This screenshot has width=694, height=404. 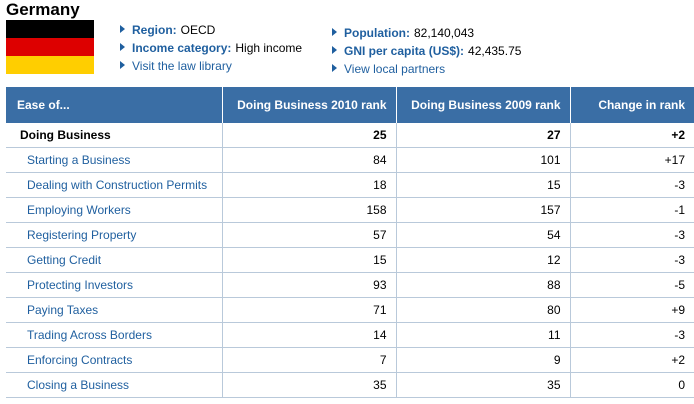 What do you see at coordinates (483, 160) in the screenshot?
I see `row-rank-2009: 101` at bounding box center [483, 160].